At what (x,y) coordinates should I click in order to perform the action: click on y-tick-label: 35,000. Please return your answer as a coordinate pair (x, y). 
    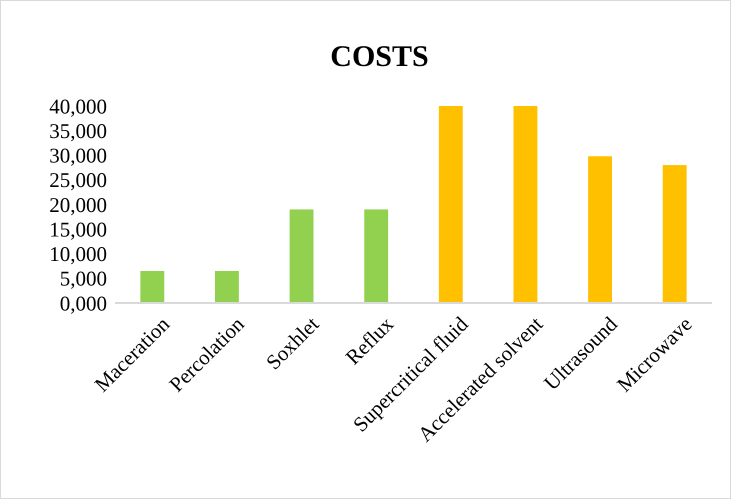
    Looking at the image, I should click on (78, 130).